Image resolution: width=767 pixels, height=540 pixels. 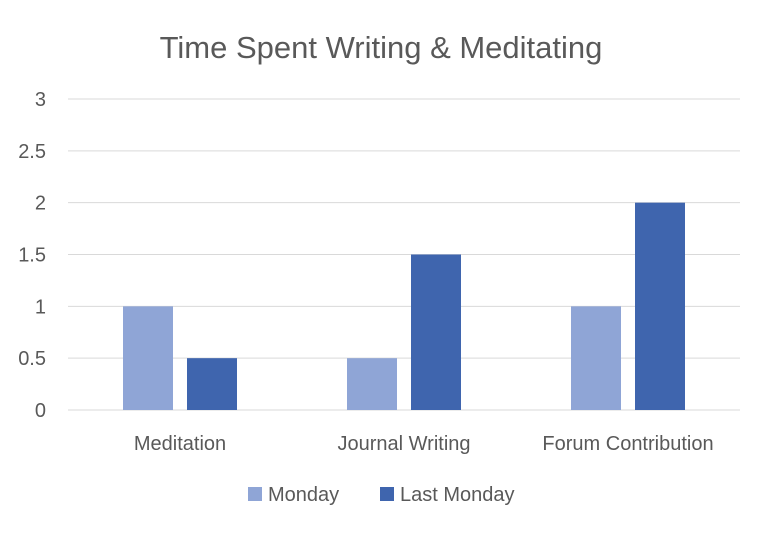 I want to click on bar-last-monday-forum-contribution, so click(x=660, y=306).